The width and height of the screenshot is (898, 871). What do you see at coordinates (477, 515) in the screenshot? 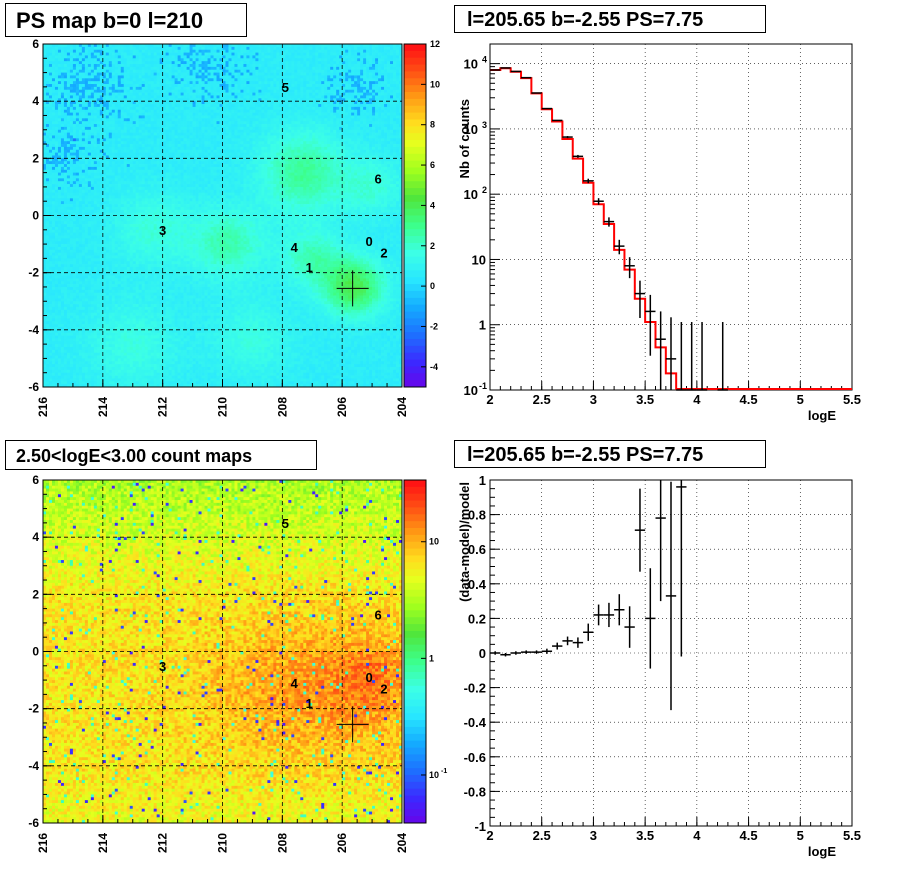
I see `y-tick-label: 0.8` at bounding box center [477, 515].